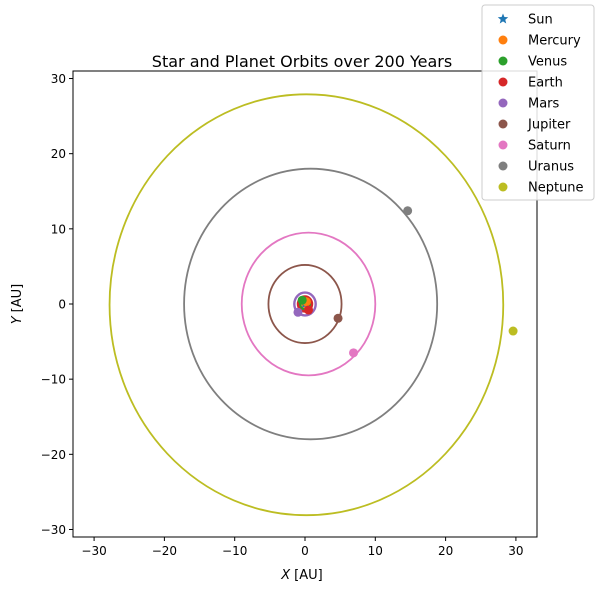 The height and width of the screenshot is (592, 598). Describe the element at coordinates (445, 551) in the screenshot. I see `x-tick-label: 20` at that location.